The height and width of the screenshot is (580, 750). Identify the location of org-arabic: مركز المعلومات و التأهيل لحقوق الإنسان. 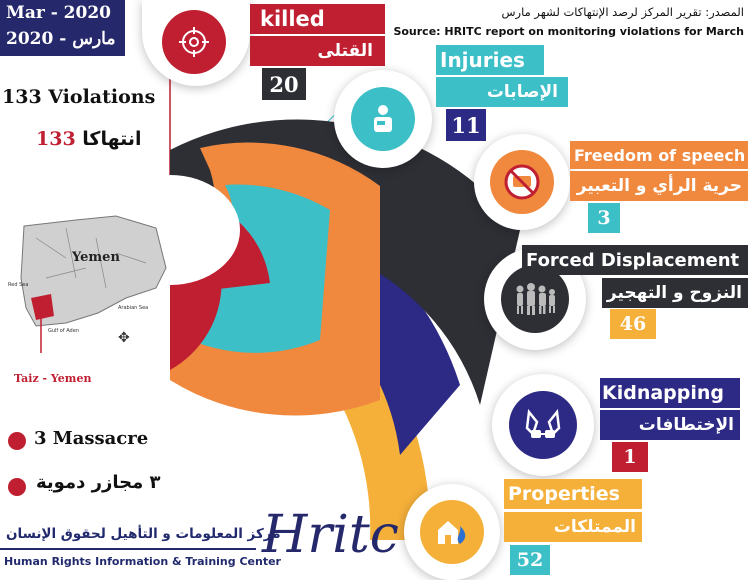
(143, 534).